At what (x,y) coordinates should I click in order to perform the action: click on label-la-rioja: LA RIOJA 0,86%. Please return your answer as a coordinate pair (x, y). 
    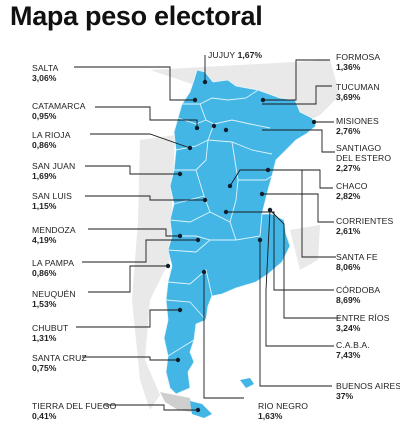
    Looking at the image, I should click on (51, 140).